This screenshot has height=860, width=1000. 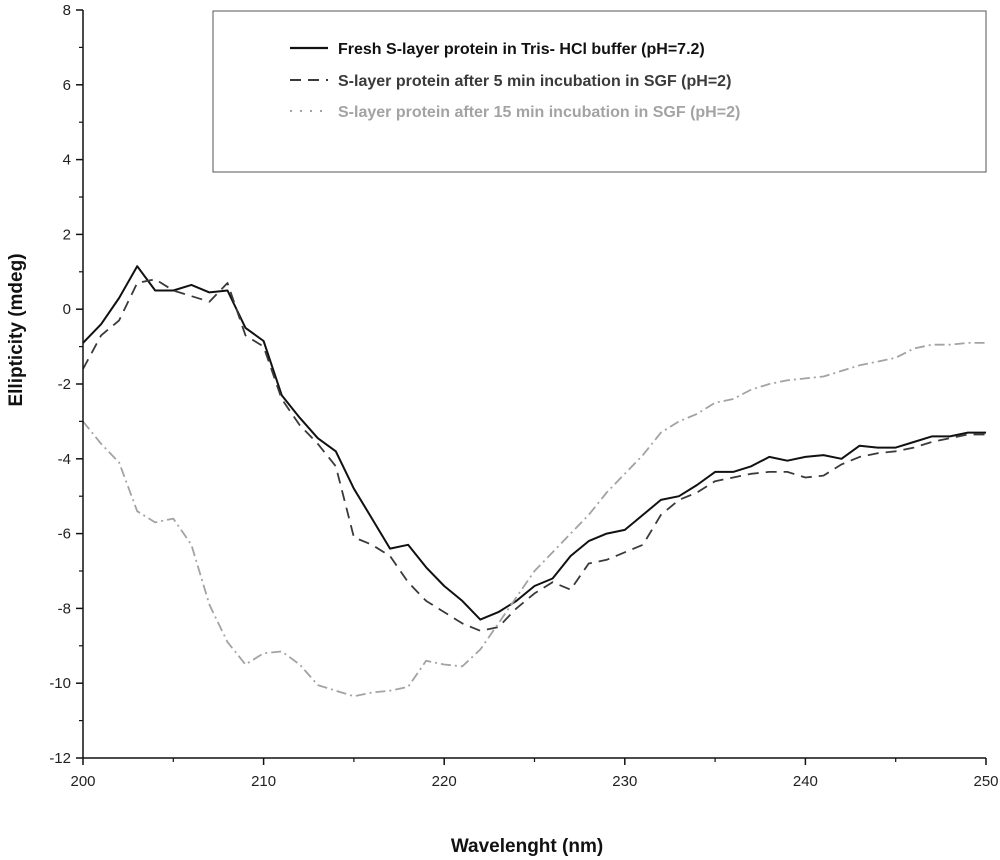 What do you see at coordinates (67, 10) in the screenshot?
I see `y-tick-label: 8` at bounding box center [67, 10].